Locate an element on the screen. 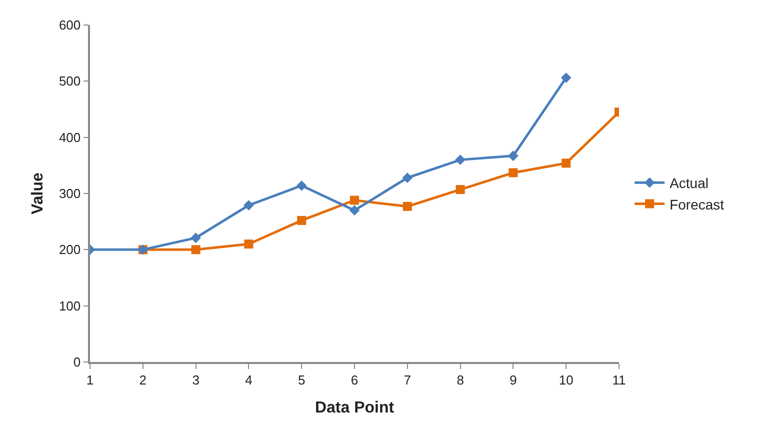 This screenshot has height=447, width=769. x-tick-label: 9 is located at coordinates (513, 380).